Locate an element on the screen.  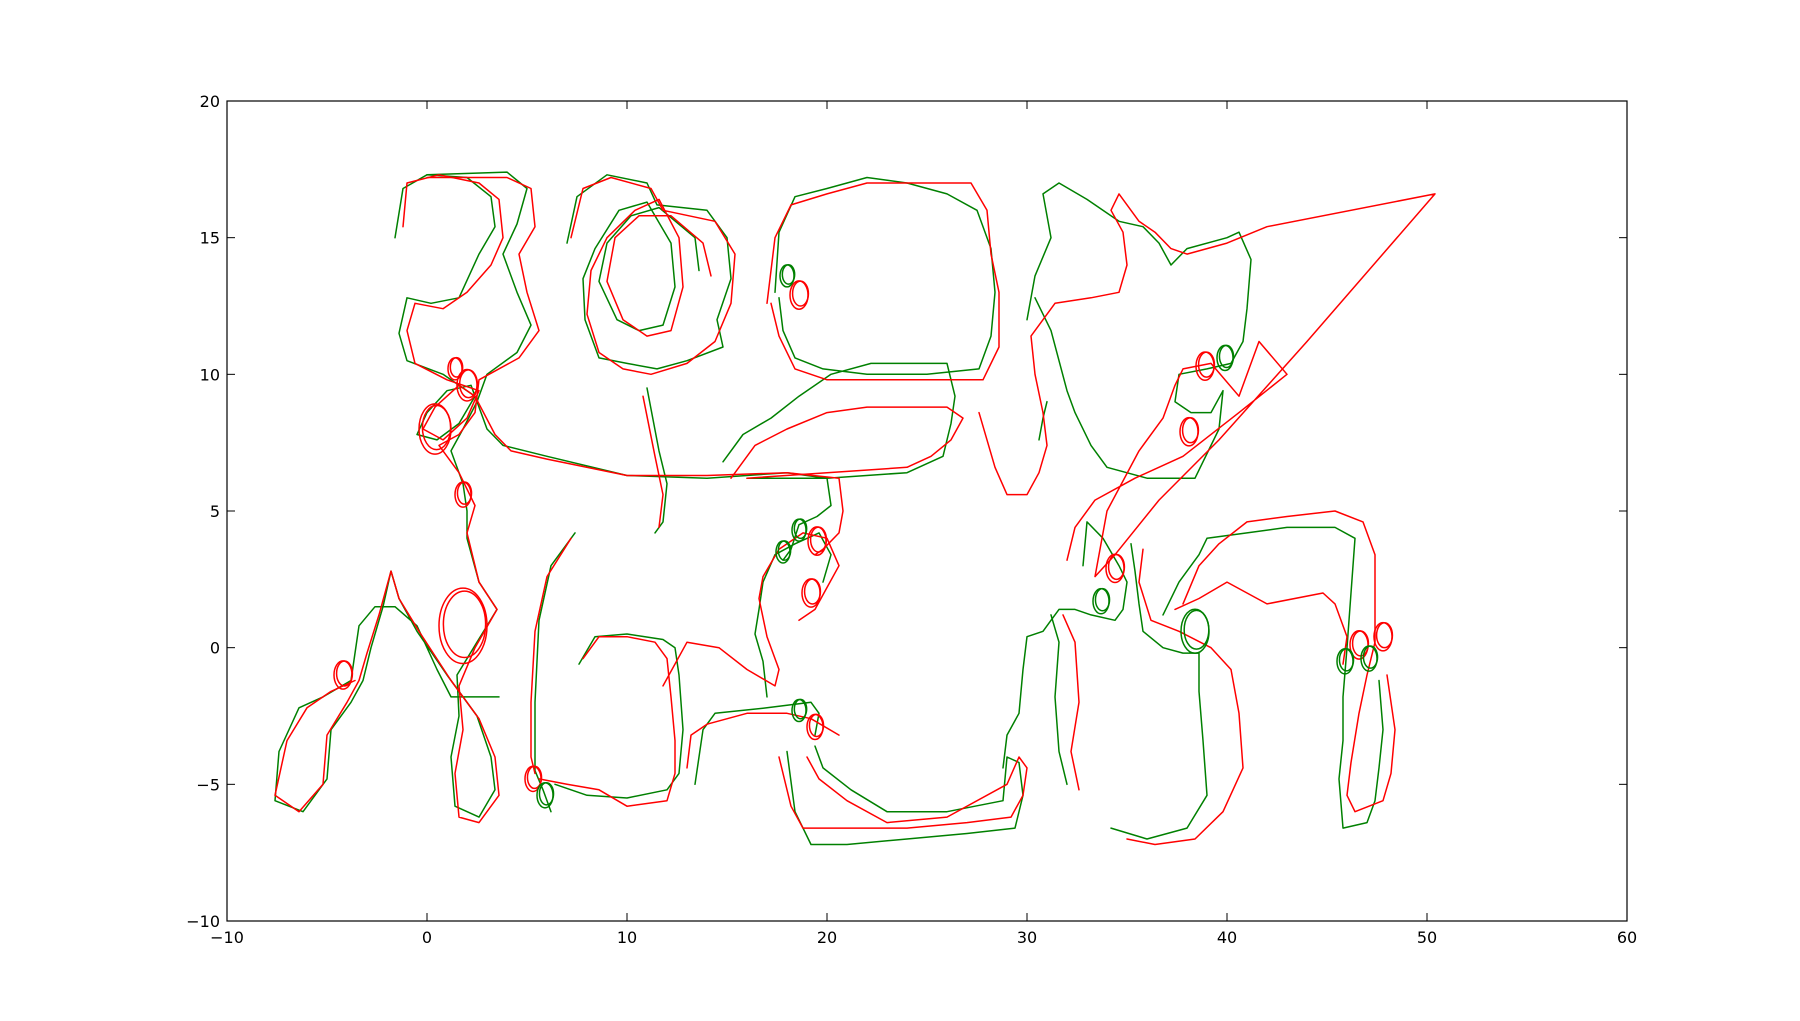
x-tick-label: 50 is located at coordinates (1427, 937).